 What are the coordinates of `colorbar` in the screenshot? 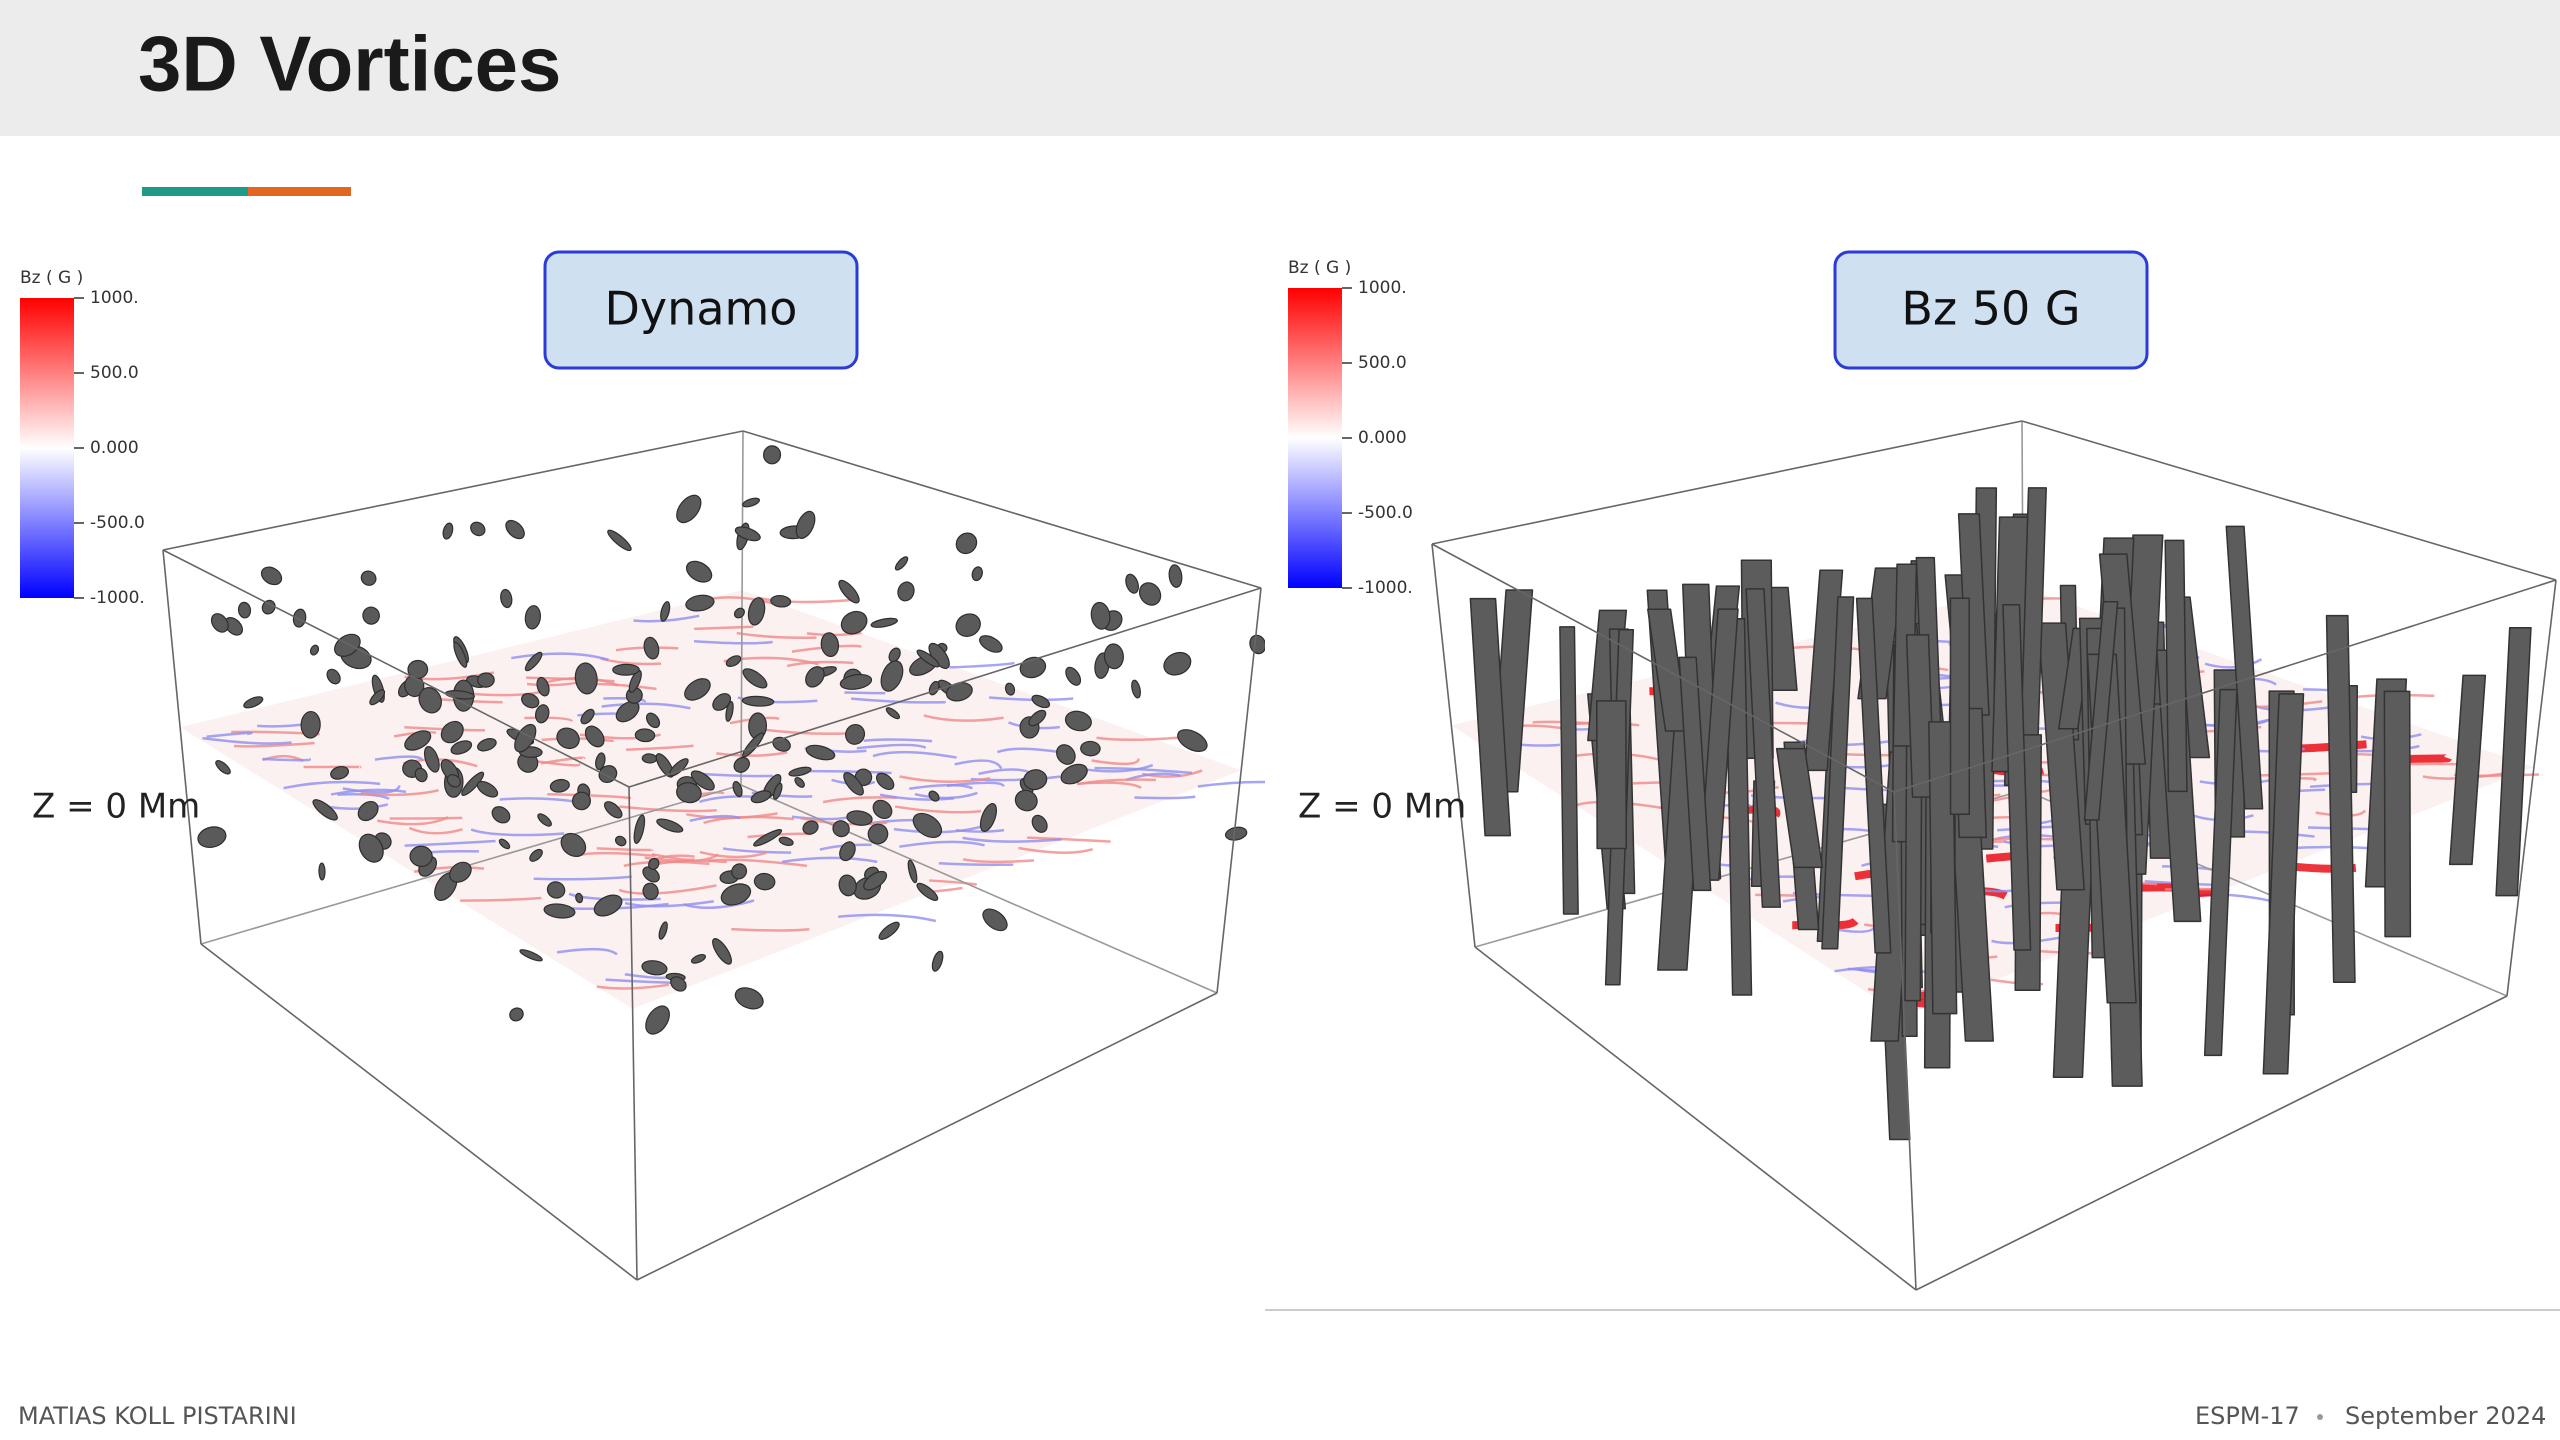 It's located at (47, 448).